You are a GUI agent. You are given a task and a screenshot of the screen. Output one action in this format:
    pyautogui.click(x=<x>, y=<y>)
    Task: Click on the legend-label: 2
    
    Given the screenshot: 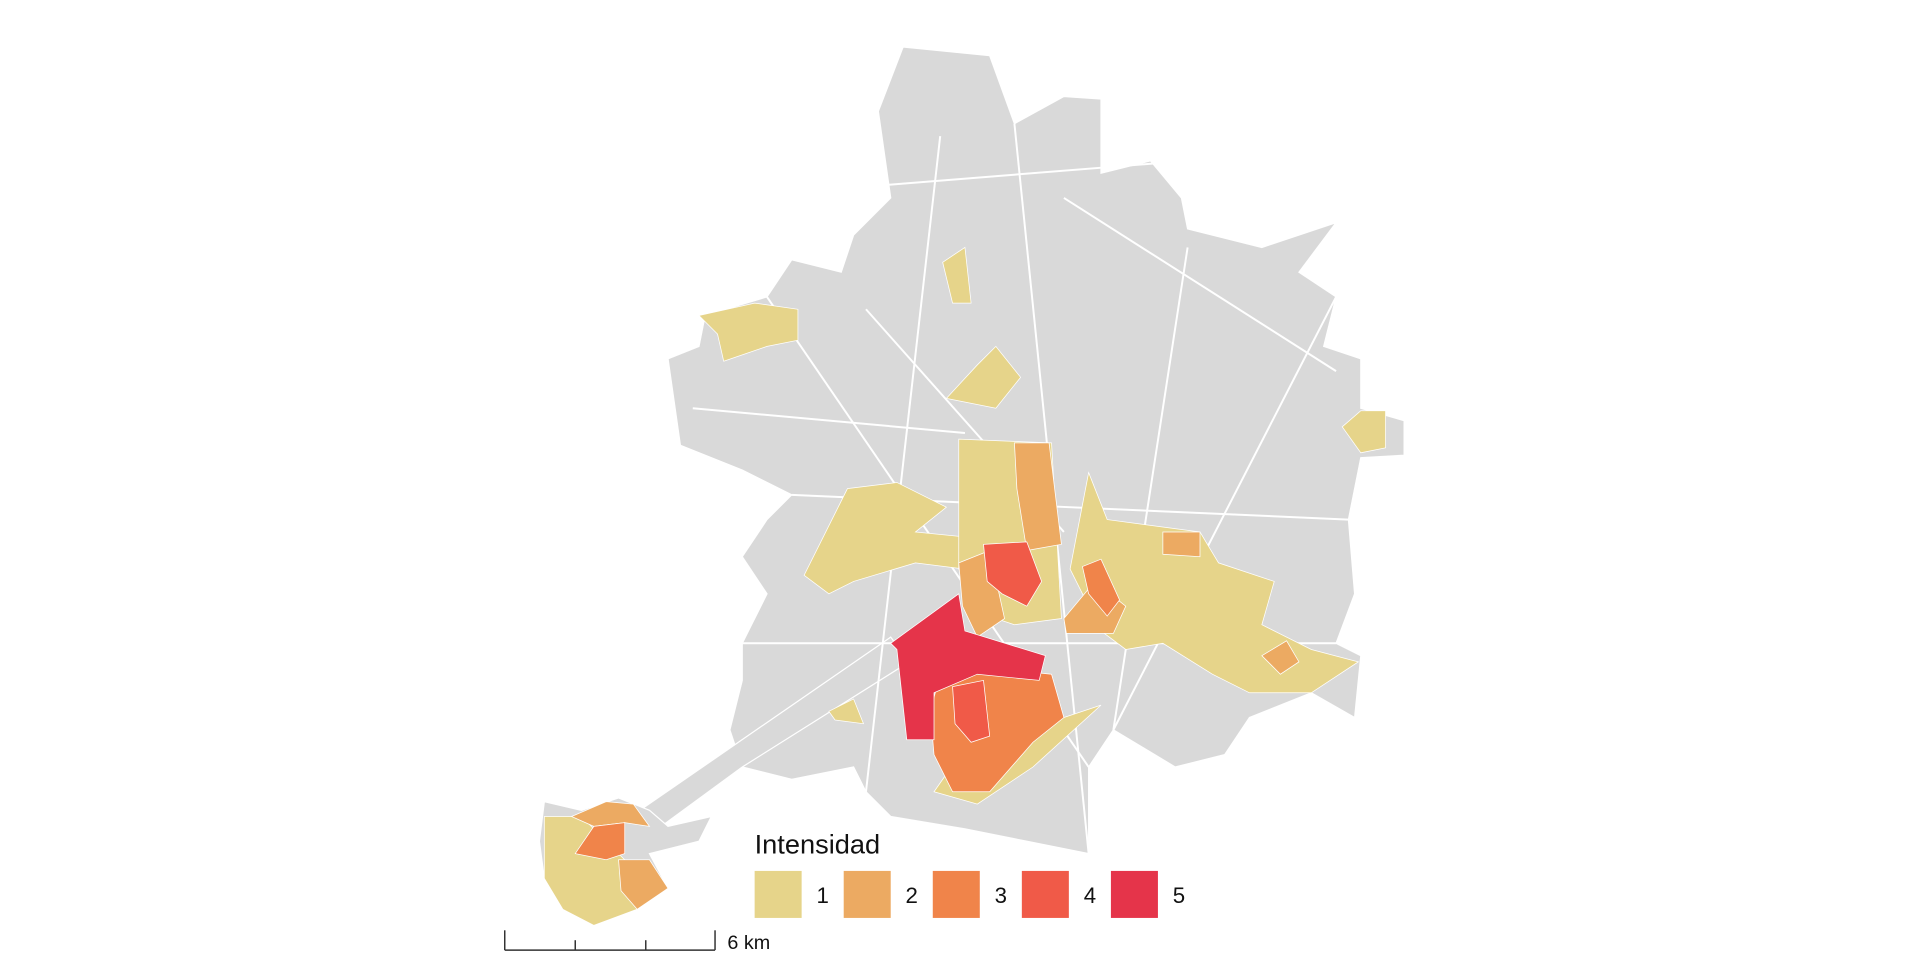 What is the action you would take?
    pyautogui.click(x=912, y=895)
    